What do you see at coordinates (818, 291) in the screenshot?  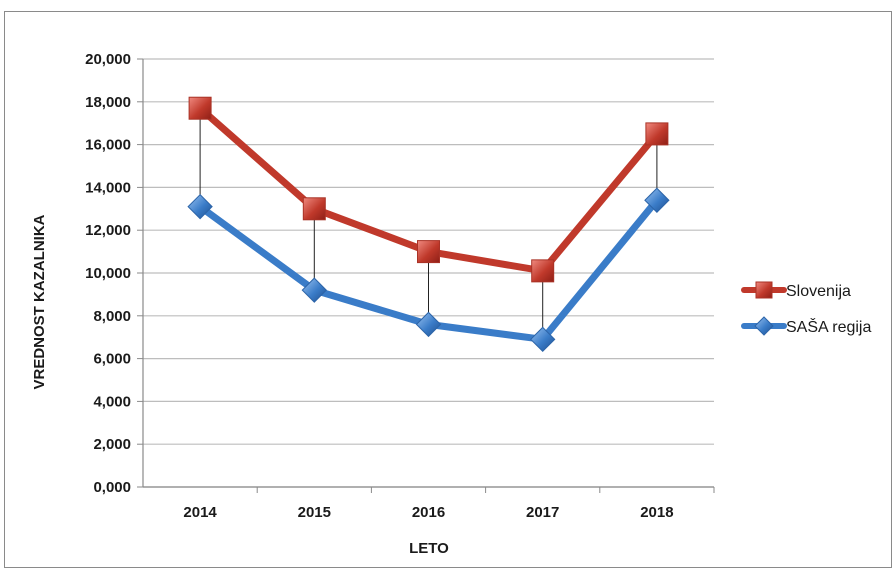 I see `legend-label-slovenija: Slovenija` at bounding box center [818, 291].